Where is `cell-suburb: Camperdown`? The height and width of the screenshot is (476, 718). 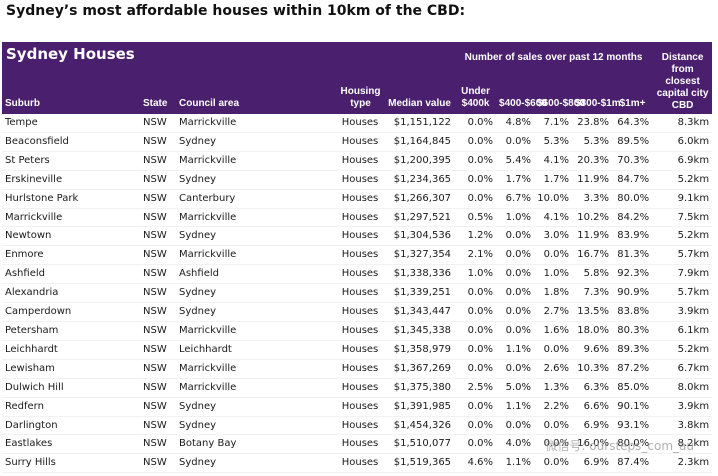 cell-suburb: Camperdown is located at coordinates (71, 312).